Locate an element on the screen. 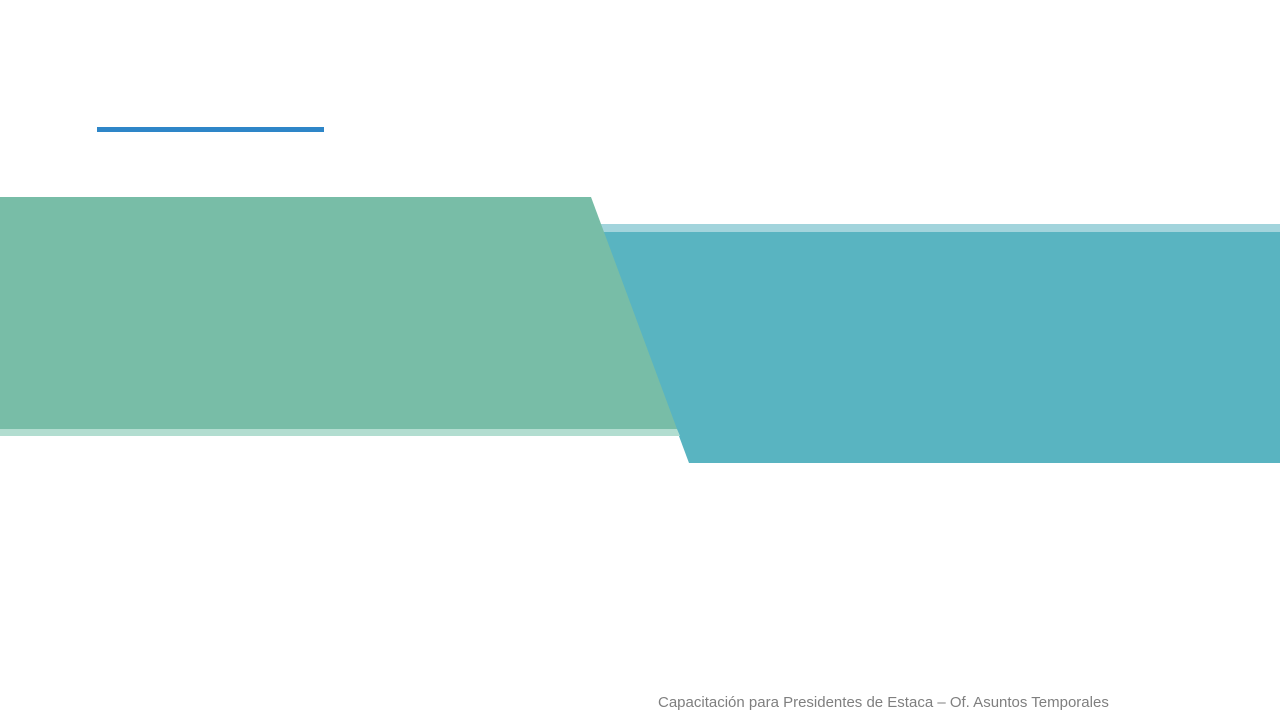 The width and height of the screenshot is (1280, 720). green-band-edge is located at coordinates (340, 432).